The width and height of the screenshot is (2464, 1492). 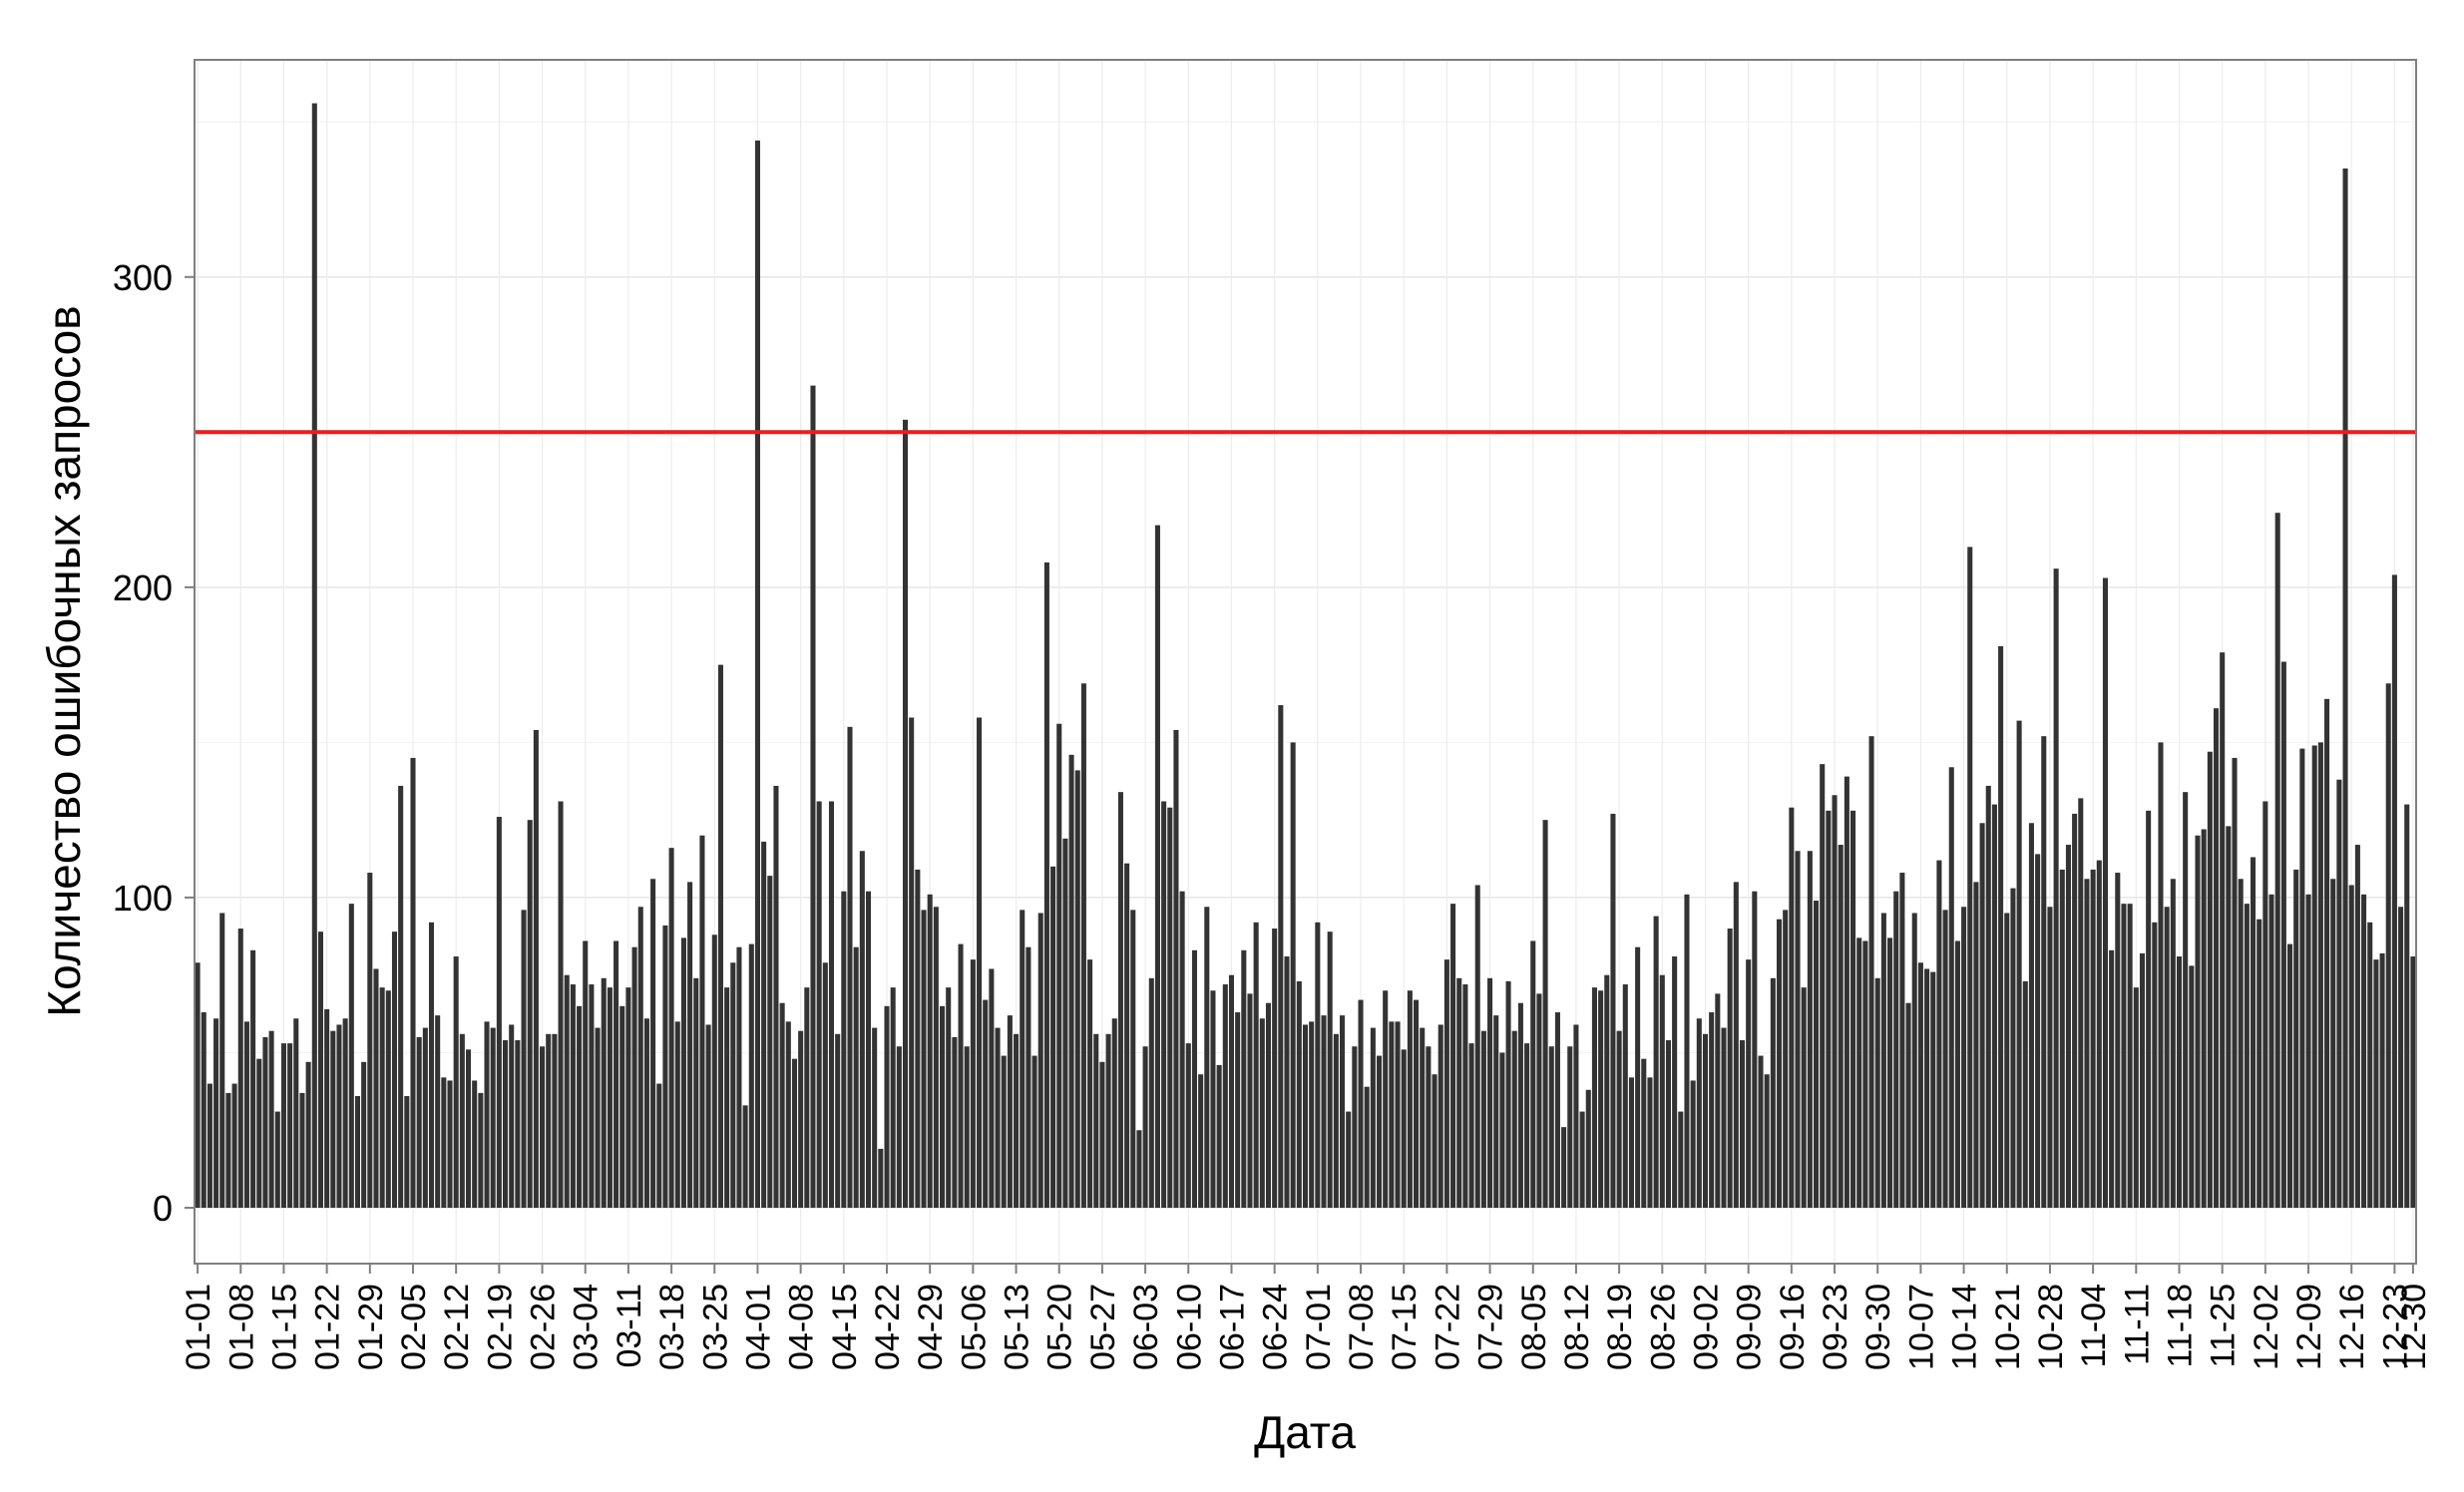 I want to click on x-axis-title: Дата, so click(x=1305, y=1432).